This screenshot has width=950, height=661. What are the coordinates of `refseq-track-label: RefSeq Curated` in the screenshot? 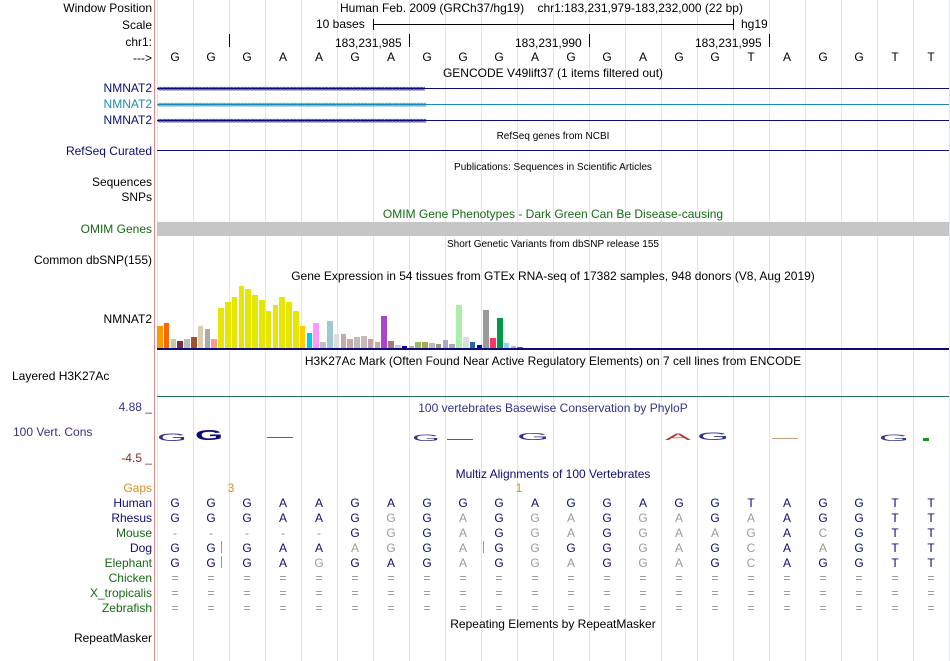 It's located at (108, 151).